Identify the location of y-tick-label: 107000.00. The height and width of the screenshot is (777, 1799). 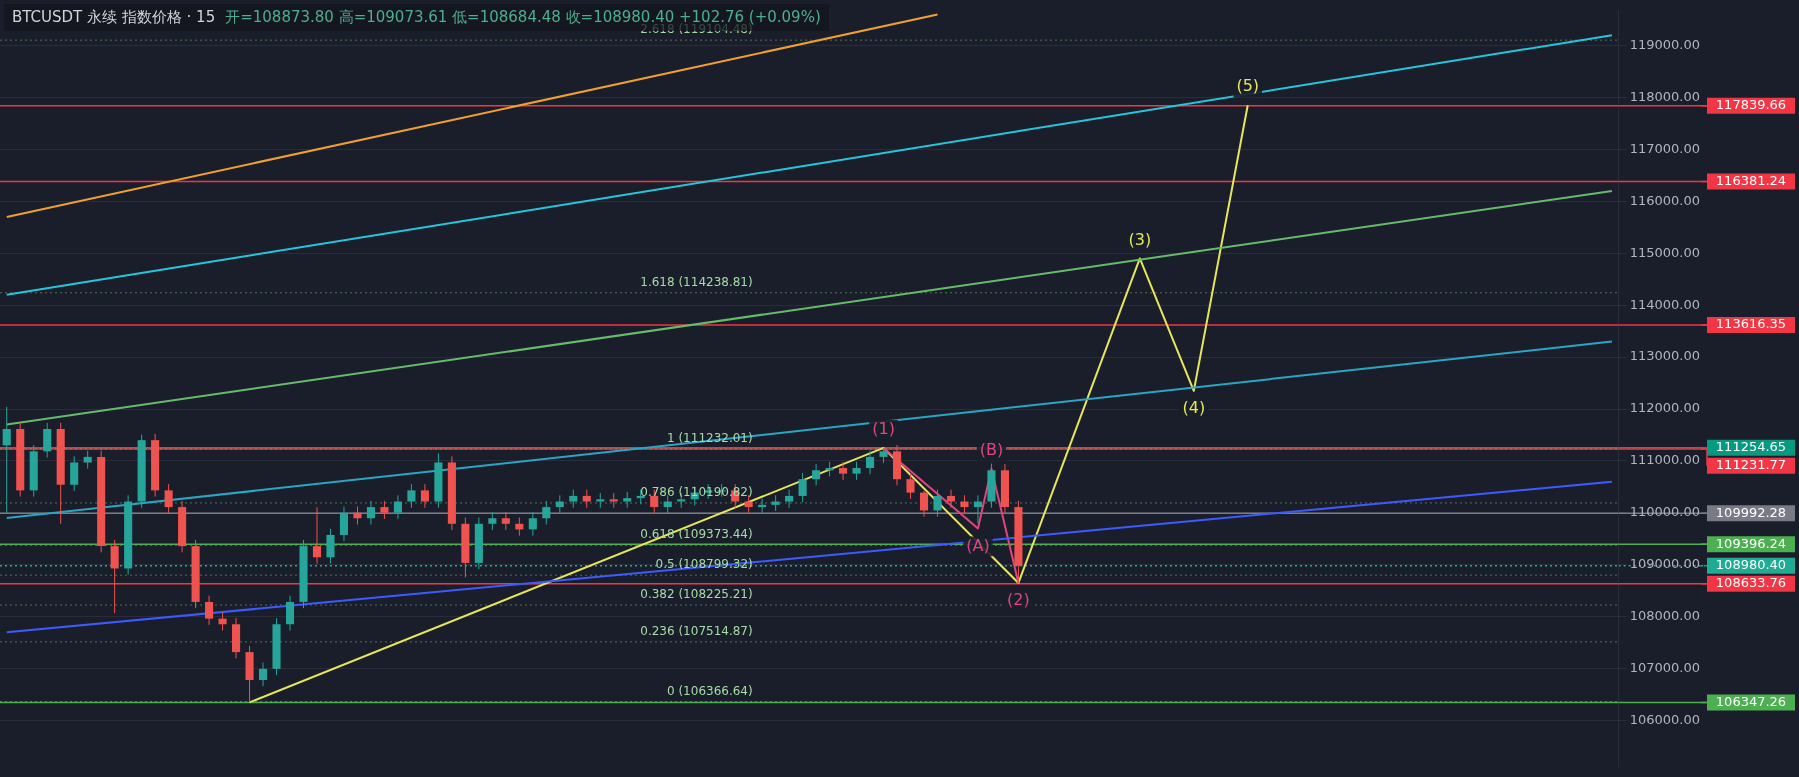
(1665, 667).